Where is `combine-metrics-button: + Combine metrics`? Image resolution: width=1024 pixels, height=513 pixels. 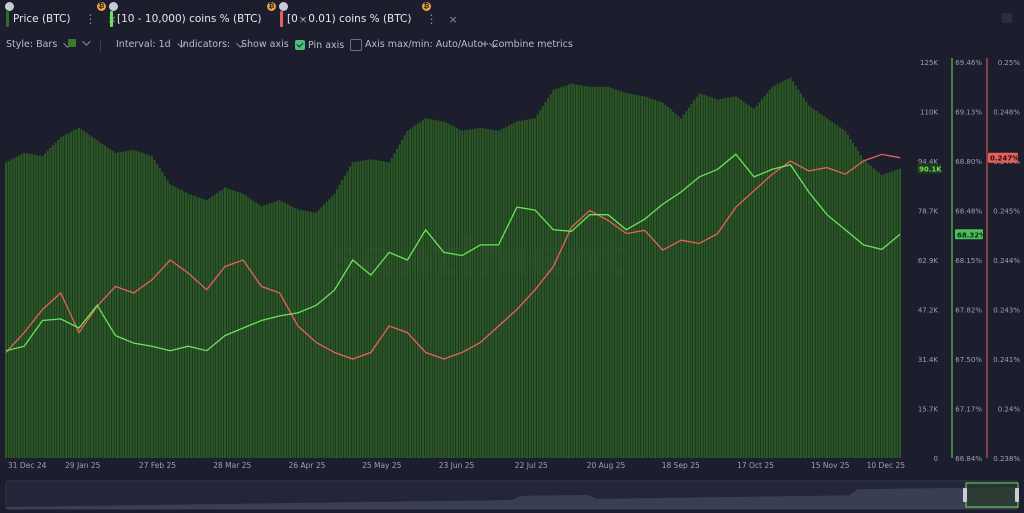 combine-metrics-button: + Combine metrics is located at coordinates (527, 44).